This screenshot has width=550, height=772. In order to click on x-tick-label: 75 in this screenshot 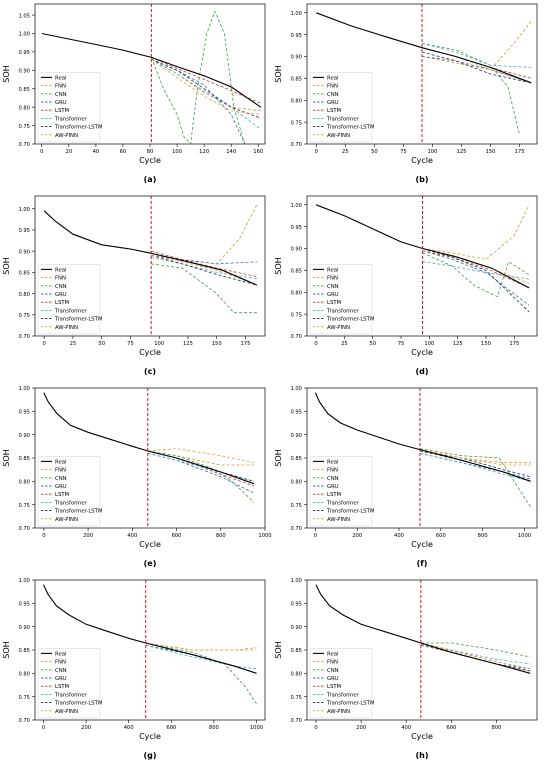, I will do `click(403, 152)`.